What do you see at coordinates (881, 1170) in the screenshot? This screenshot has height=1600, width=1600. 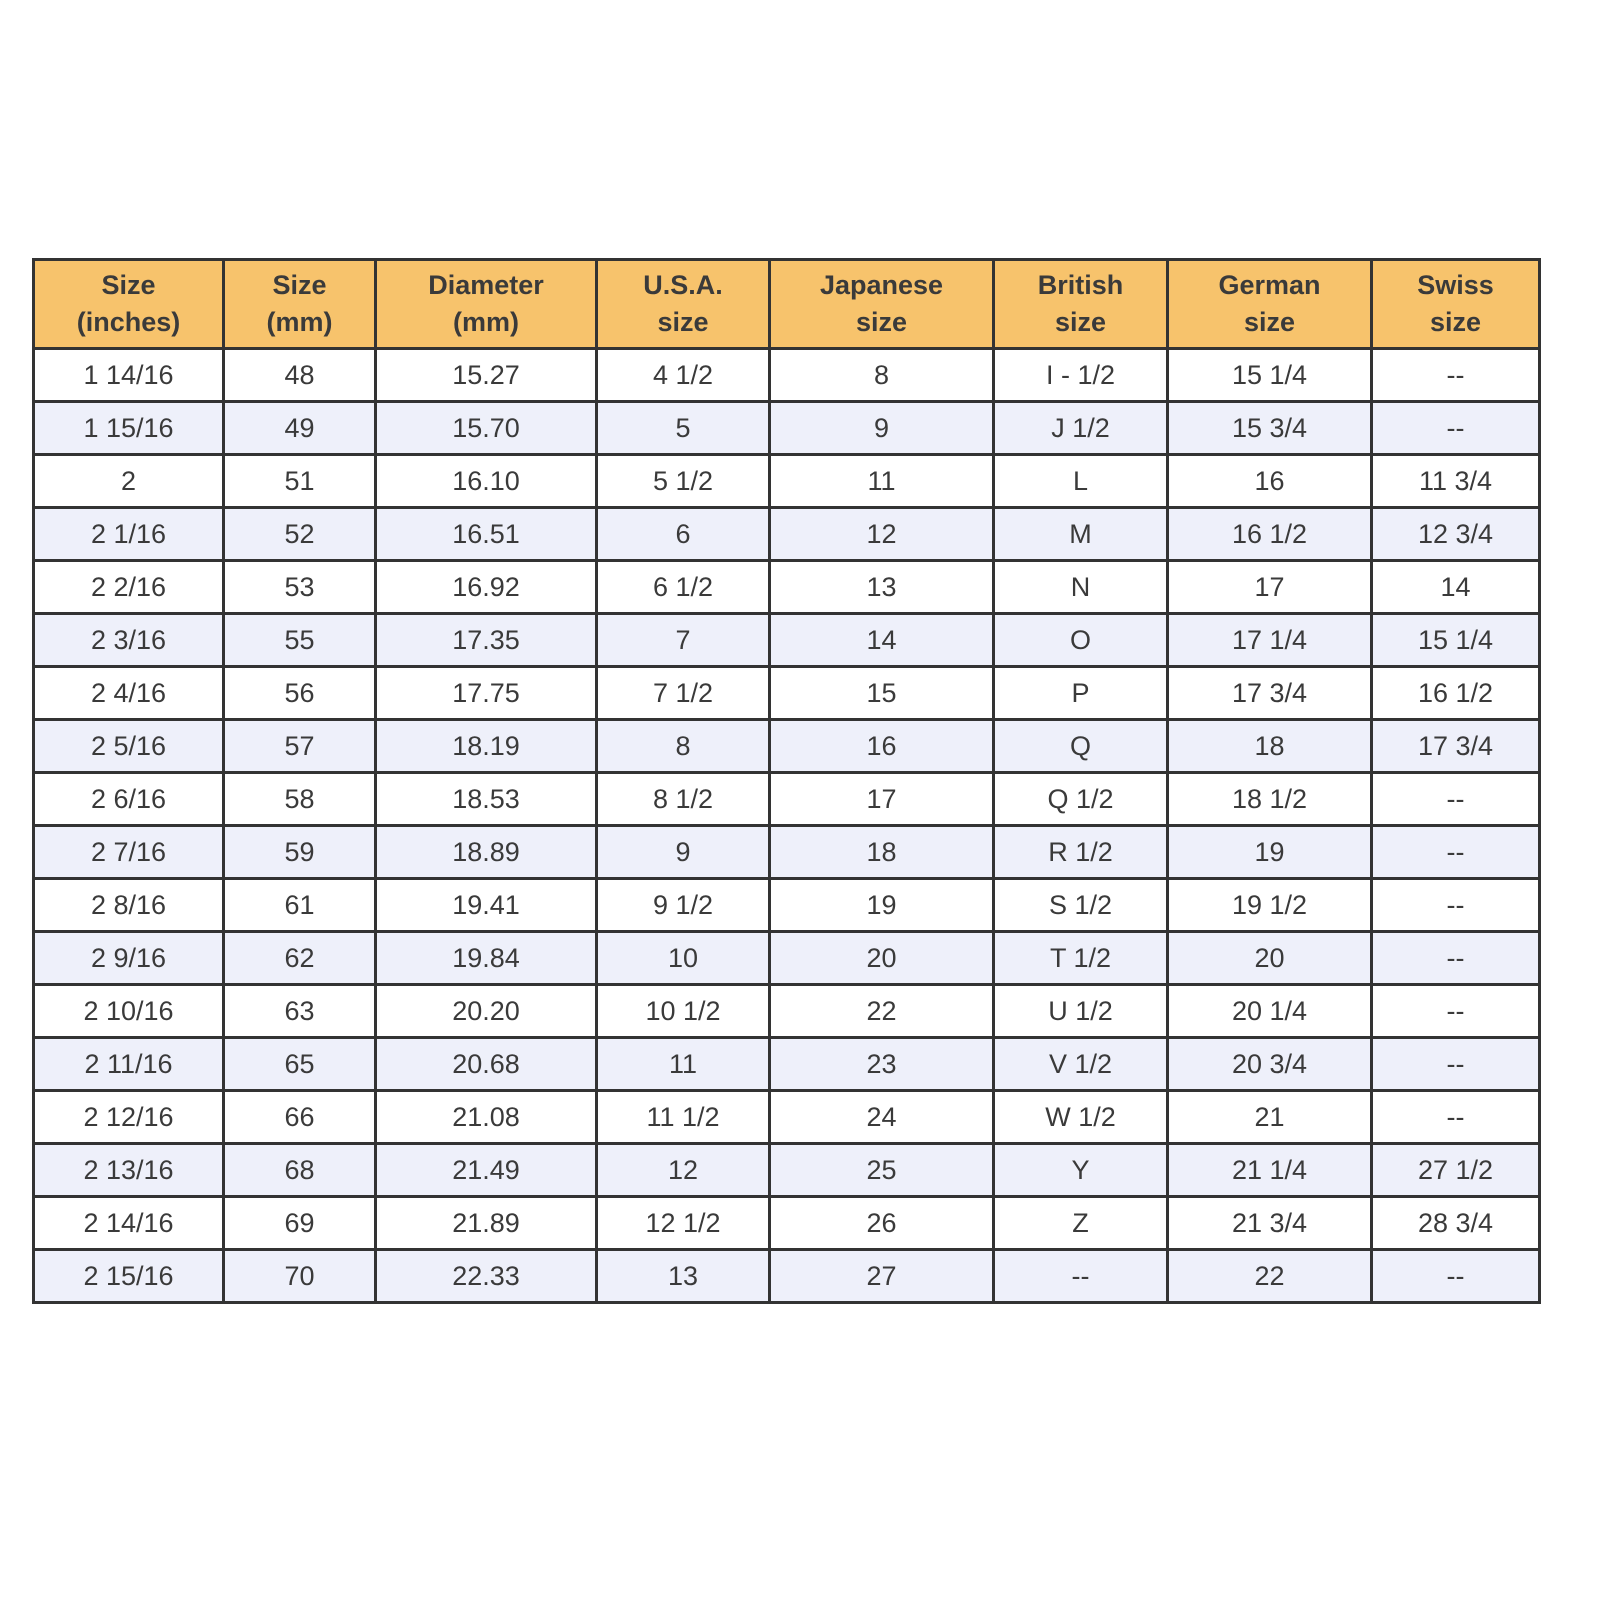 I see `table-cell: 25` at bounding box center [881, 1170].